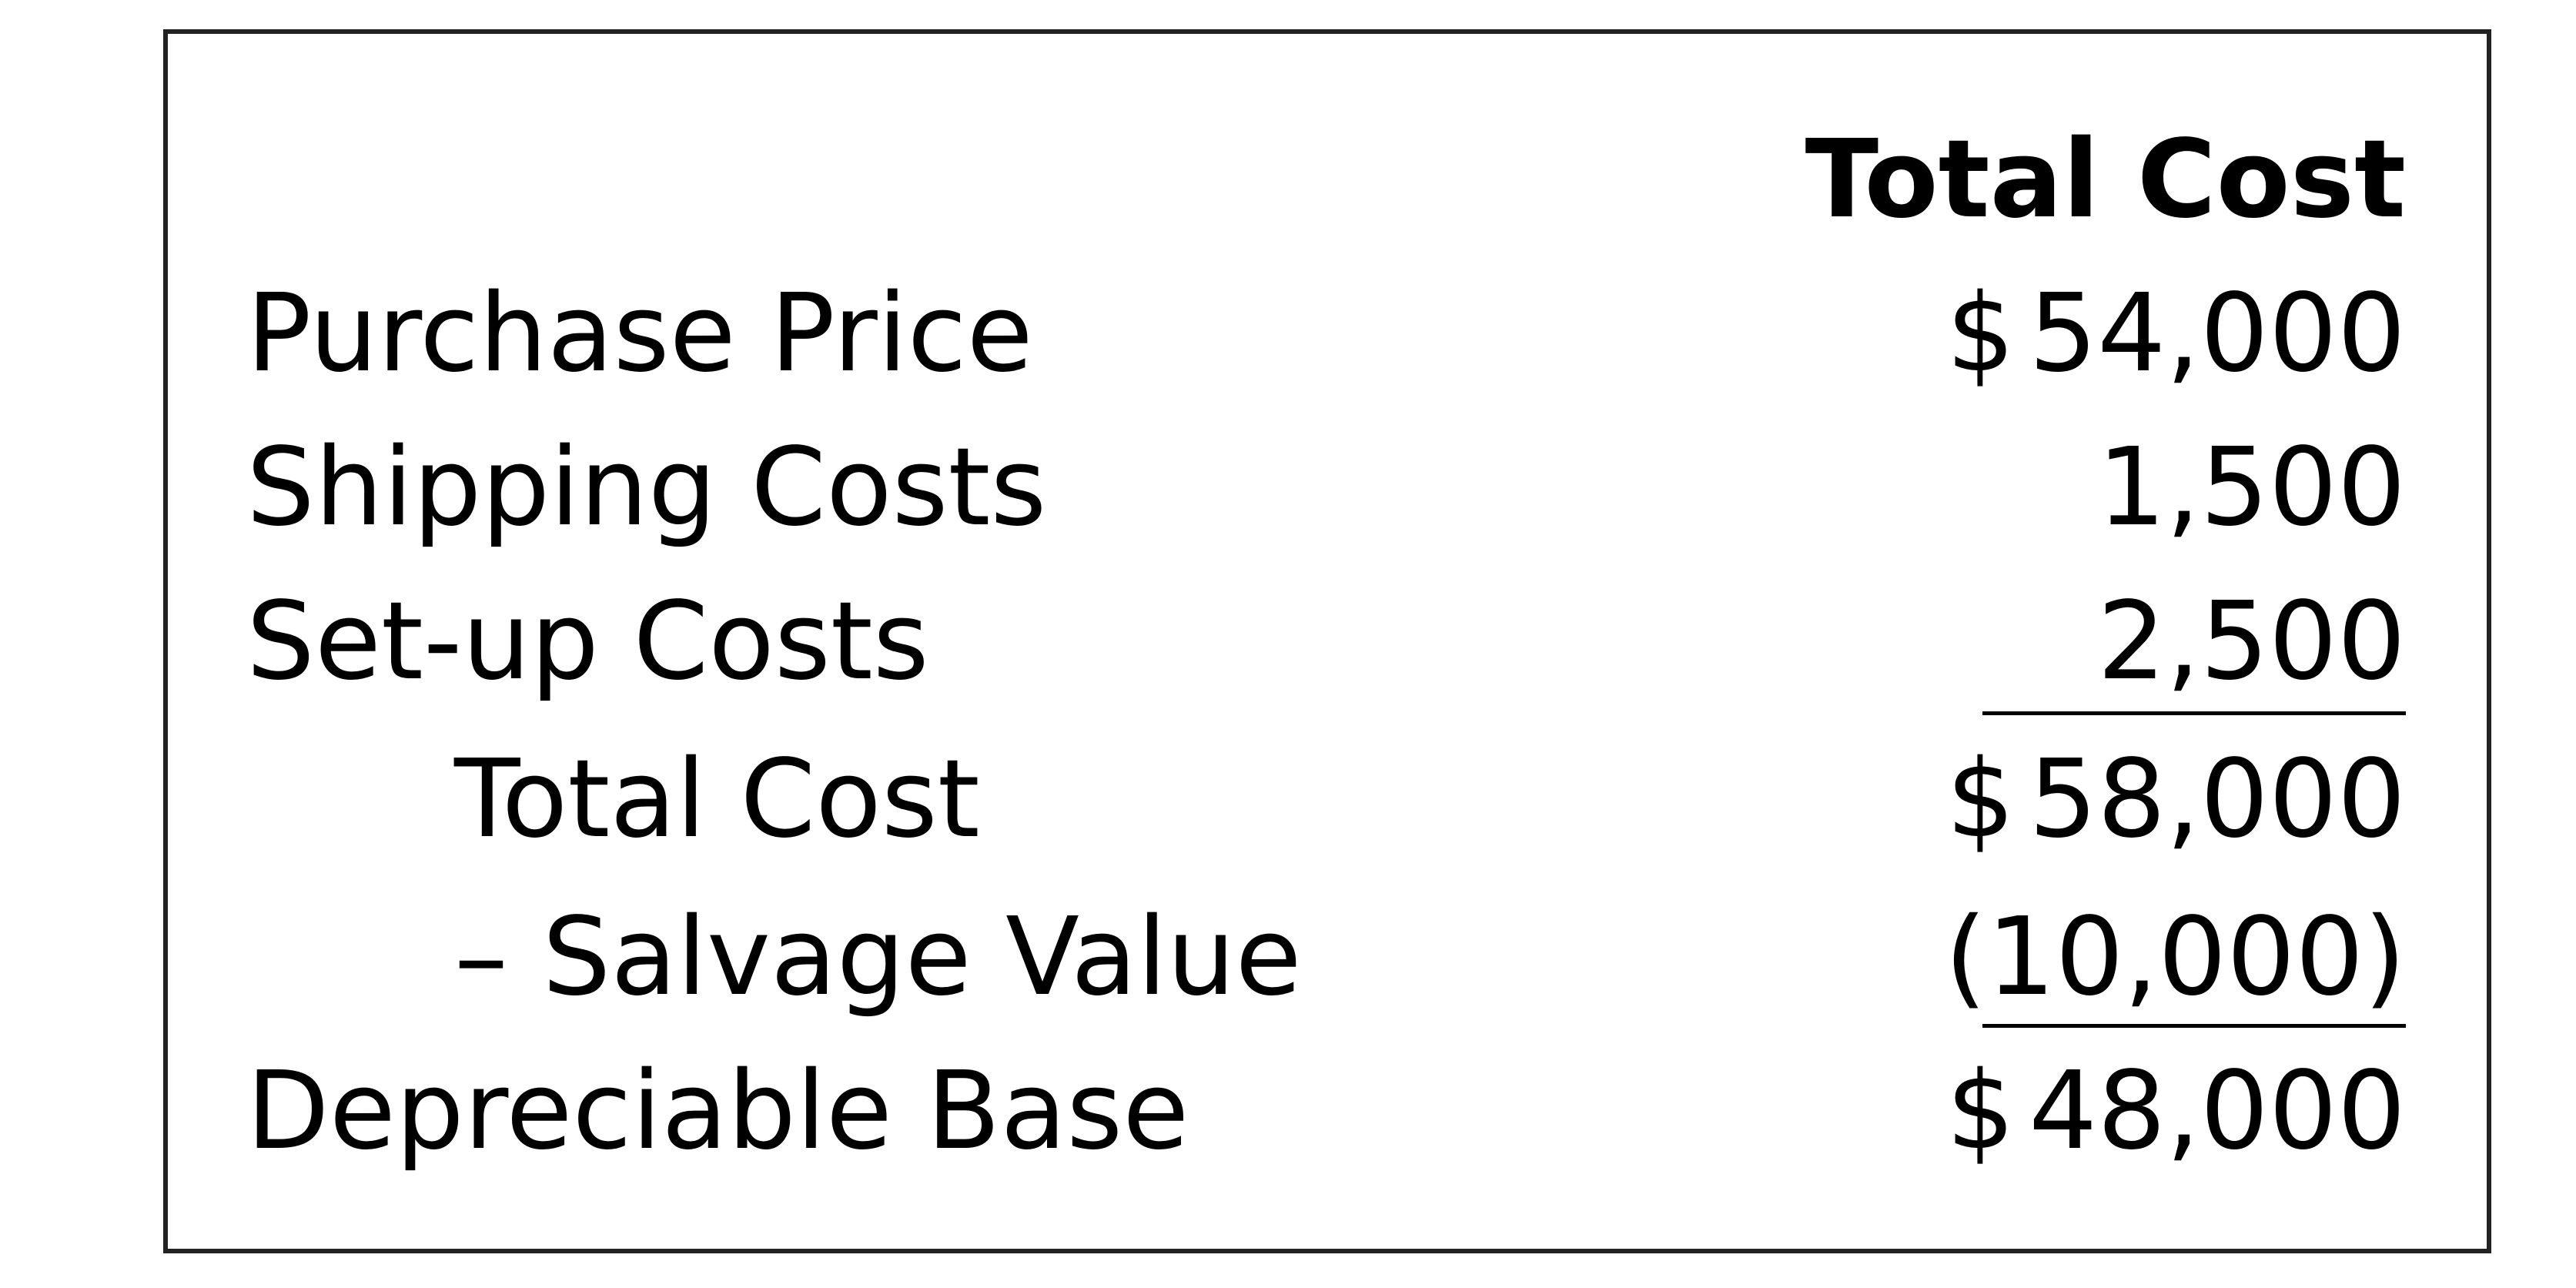 Image resolution: width=2576 pixels, height=1288 pixels. I want to click on purchase-price-amount: 54,000, so click(2217, 334).